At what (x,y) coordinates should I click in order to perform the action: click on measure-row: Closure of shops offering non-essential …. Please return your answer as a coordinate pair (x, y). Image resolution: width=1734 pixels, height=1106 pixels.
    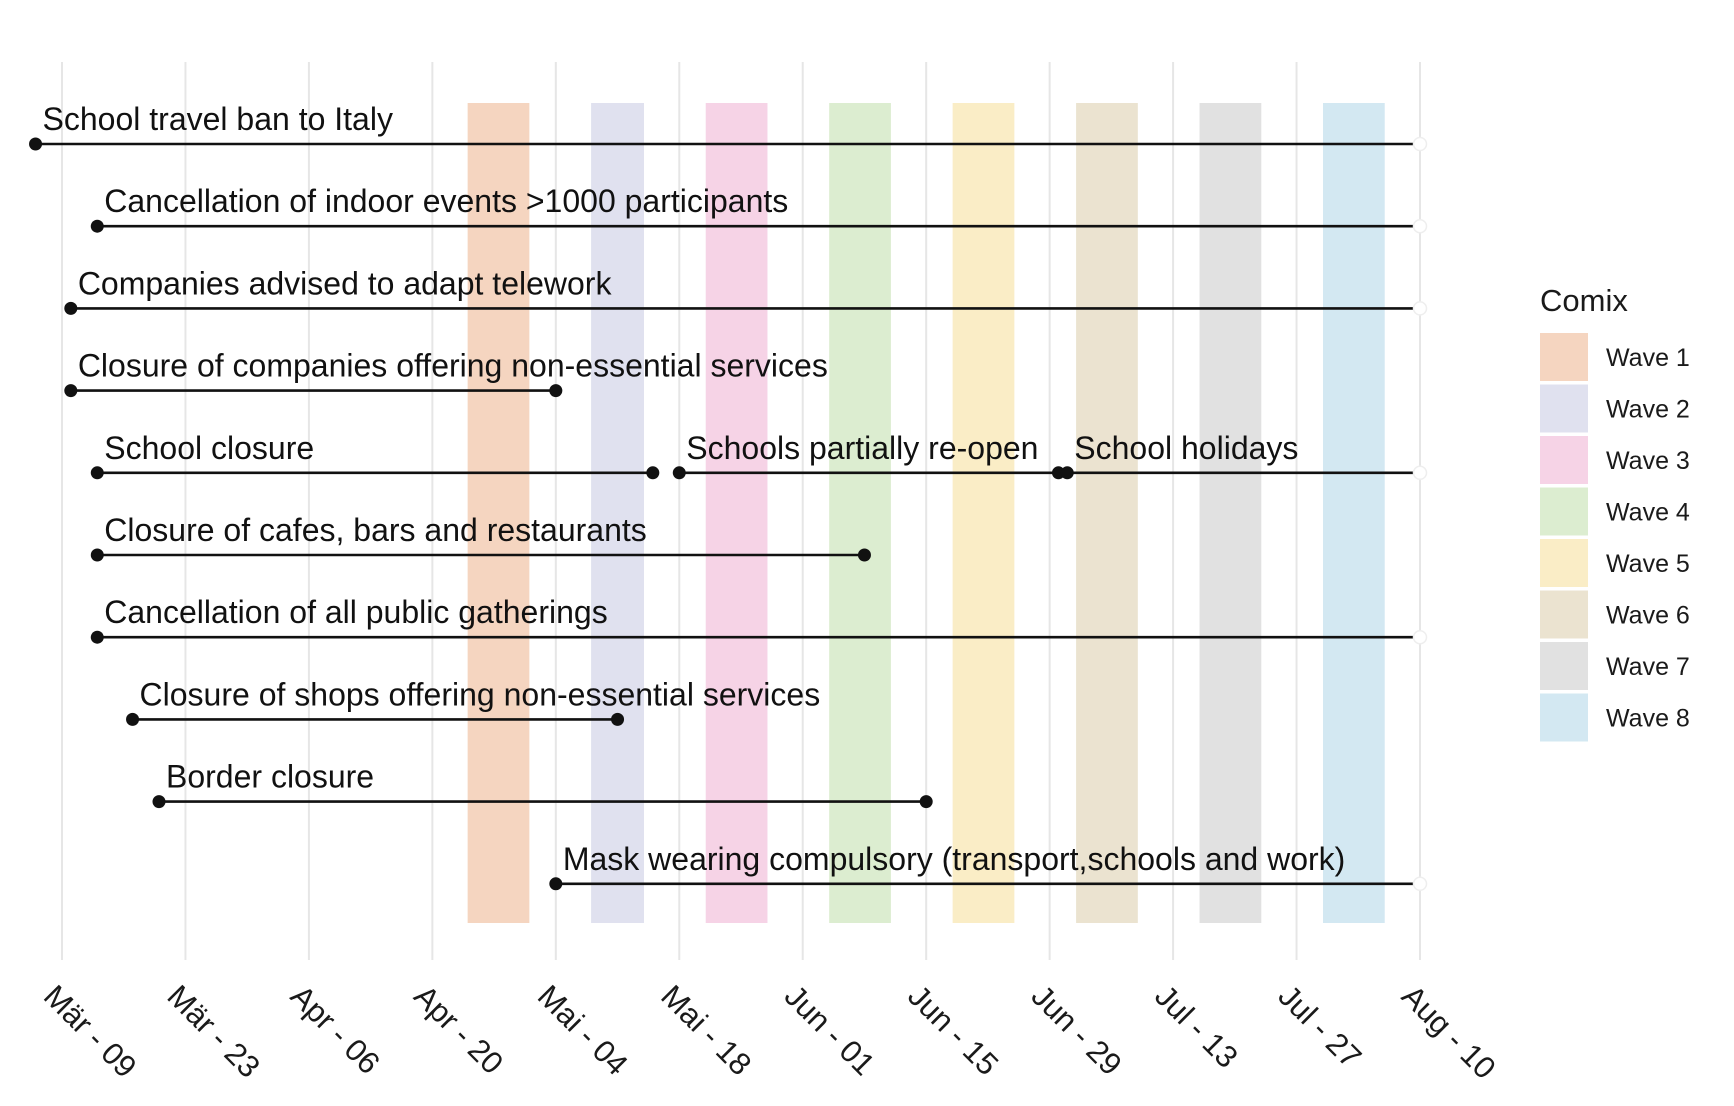
    Looking at the image, I should click on (473, 701).